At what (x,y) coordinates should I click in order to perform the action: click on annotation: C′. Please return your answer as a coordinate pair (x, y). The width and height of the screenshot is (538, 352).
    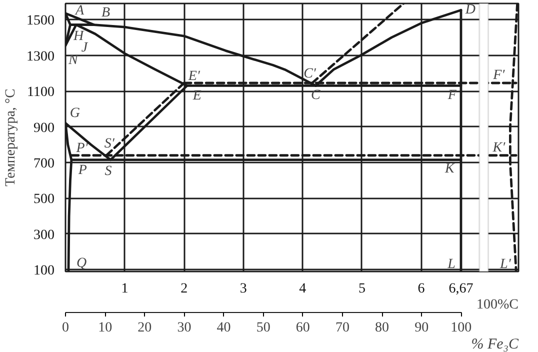
    Looking at the image, I should click on (310, 74).